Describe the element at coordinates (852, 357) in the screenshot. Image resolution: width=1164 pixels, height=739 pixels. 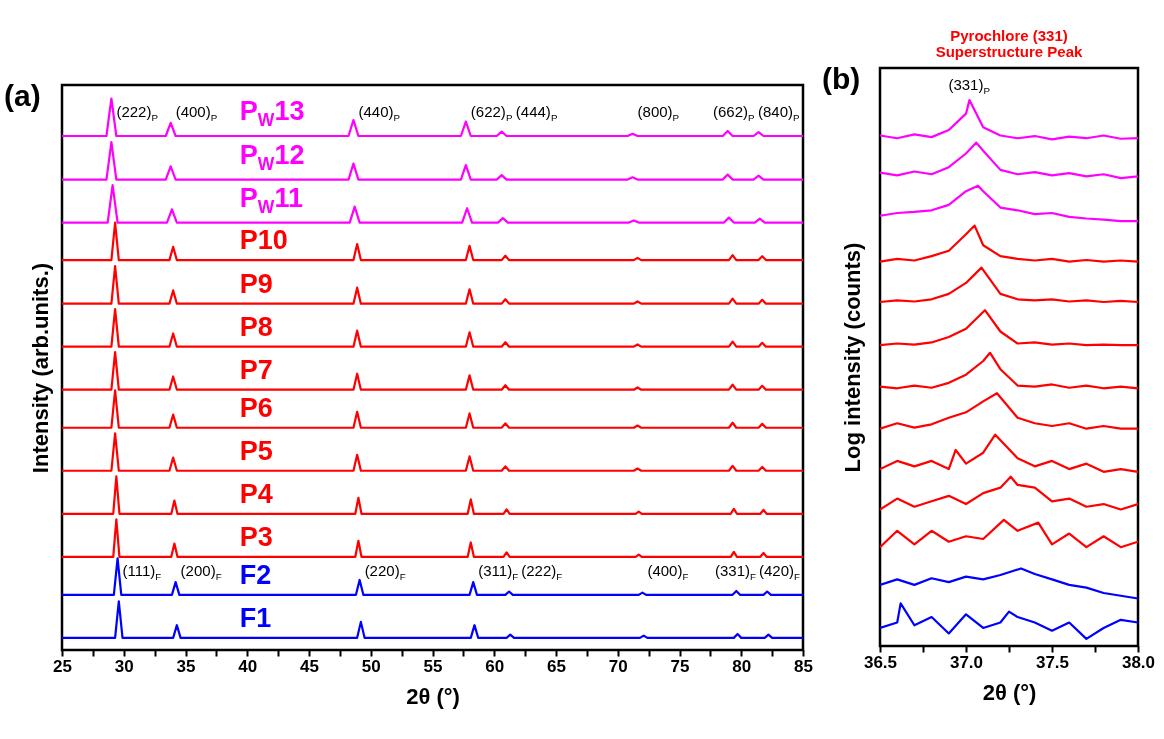
I see `y-axis-title: Log intensity (counts)` at that location.